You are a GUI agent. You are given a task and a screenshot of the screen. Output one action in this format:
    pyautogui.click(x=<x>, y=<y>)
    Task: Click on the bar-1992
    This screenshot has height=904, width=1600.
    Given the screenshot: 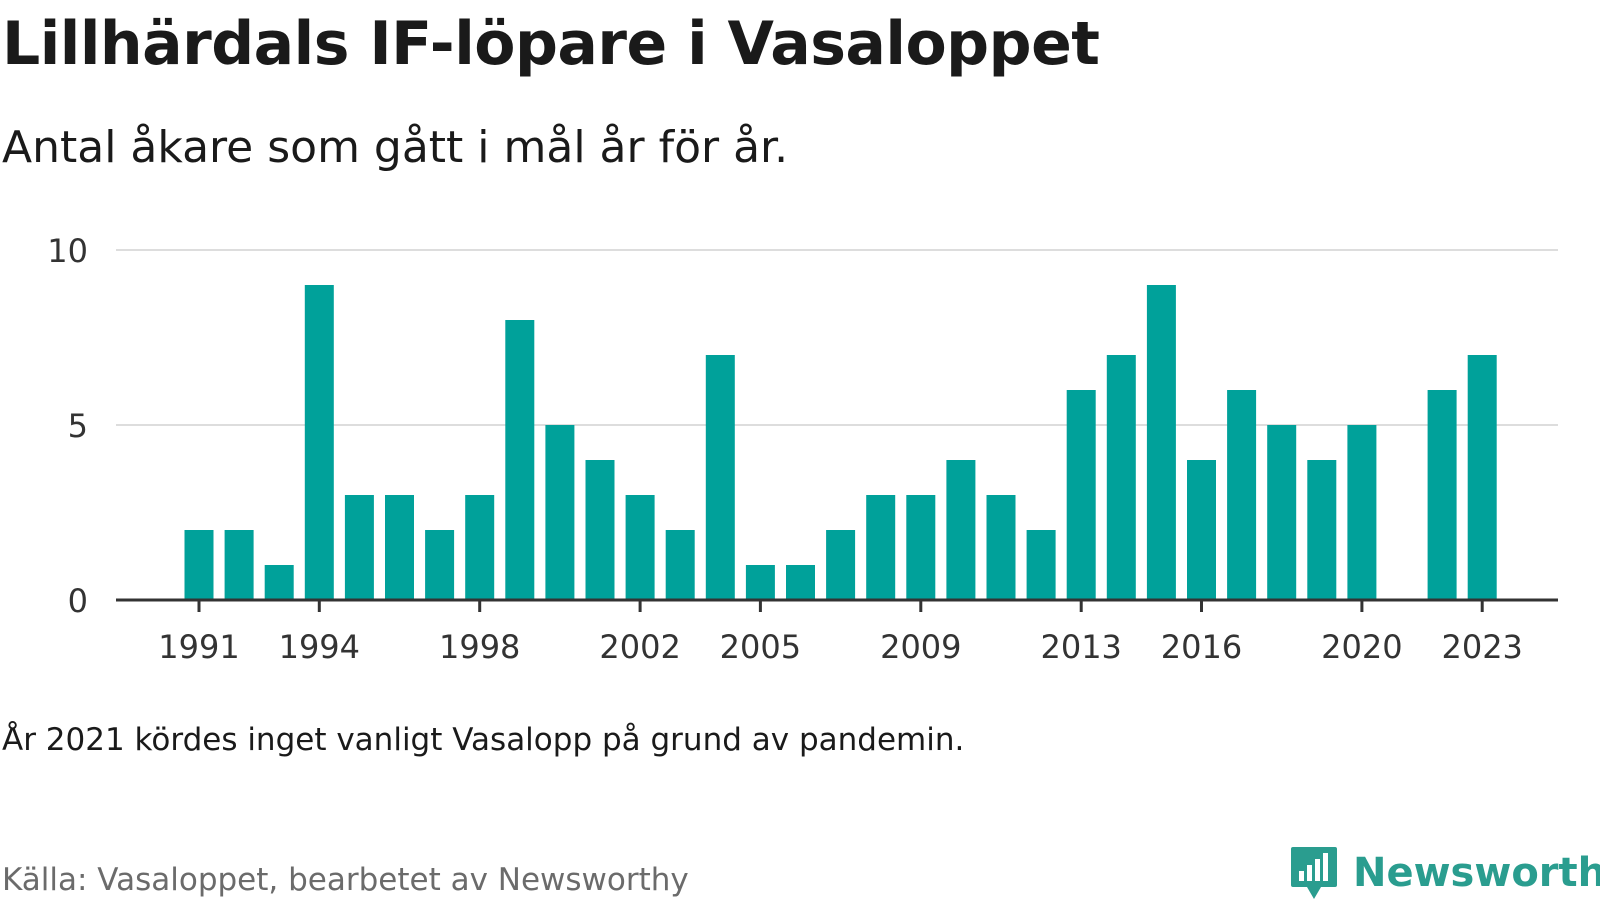 What is the action you would take?
    pyautogui.click(x=239, y=565)
    